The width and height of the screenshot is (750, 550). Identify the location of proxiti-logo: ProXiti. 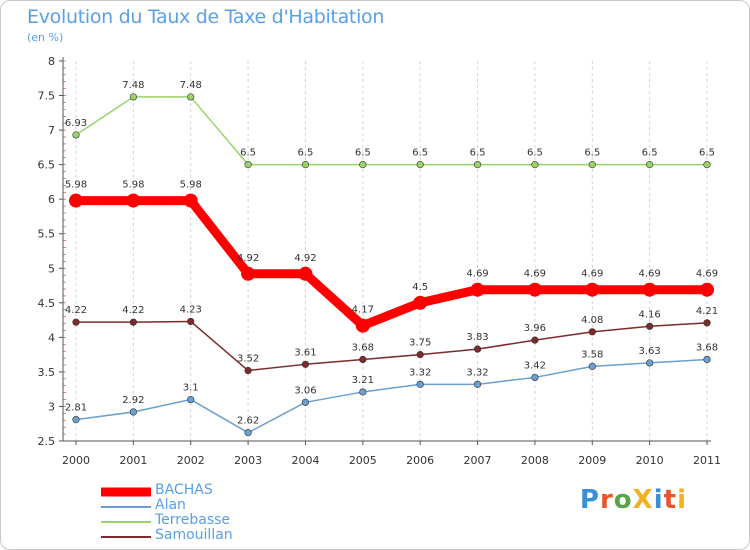
(633, 500).